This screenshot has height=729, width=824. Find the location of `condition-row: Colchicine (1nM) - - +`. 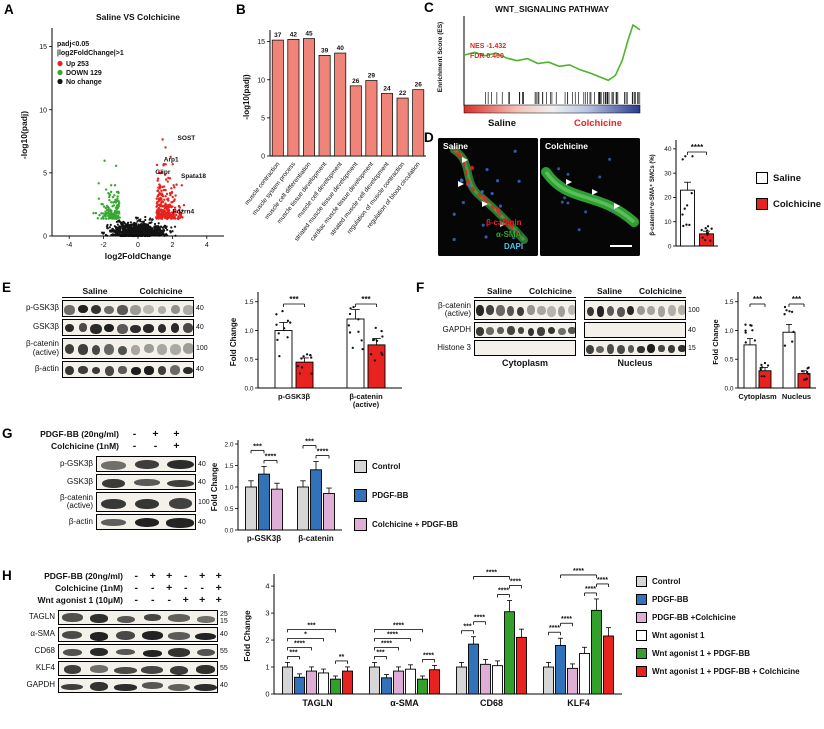

condition-row: Colchicine (1nM) - - + is located at coordinates (99, 446).